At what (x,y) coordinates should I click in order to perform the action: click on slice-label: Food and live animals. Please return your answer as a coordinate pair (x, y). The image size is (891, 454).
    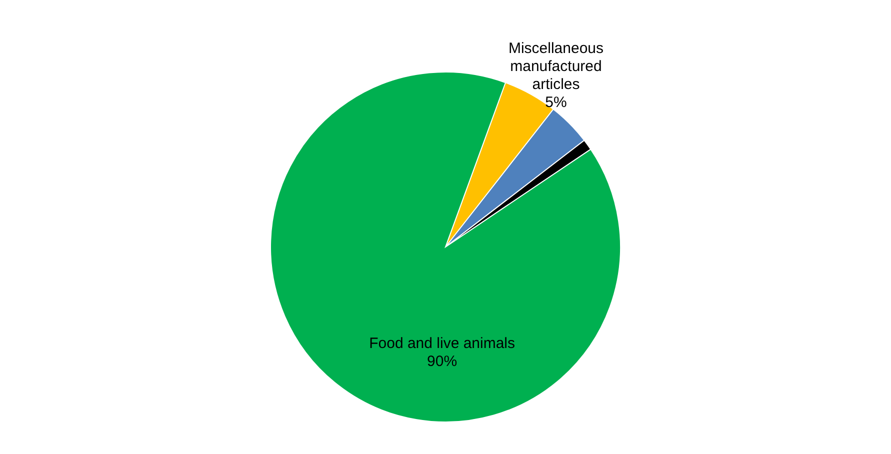
    Looking at the image, I should click on (442, 343).